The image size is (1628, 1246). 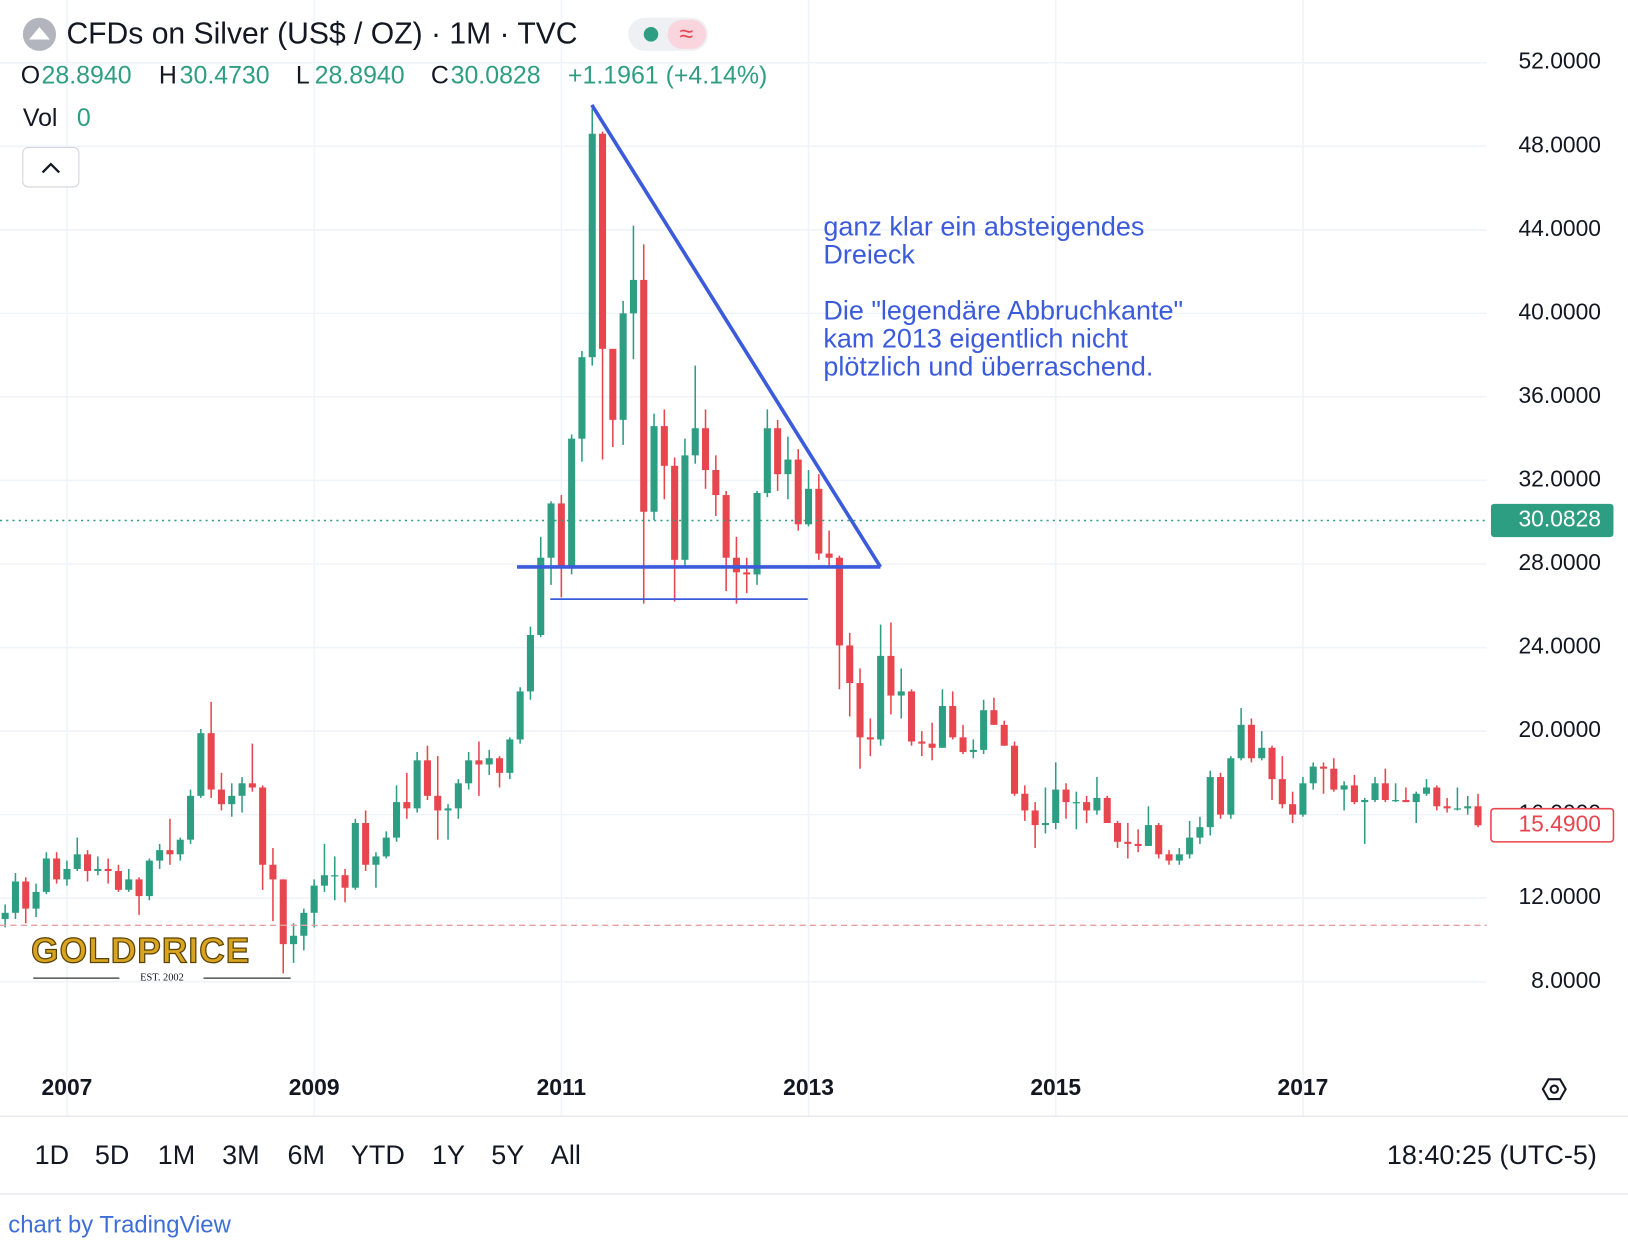 What do you see at coordinates (40, 118) in the screenshot?
I see `vol-label: Vol` at bounding box center [40, 118].